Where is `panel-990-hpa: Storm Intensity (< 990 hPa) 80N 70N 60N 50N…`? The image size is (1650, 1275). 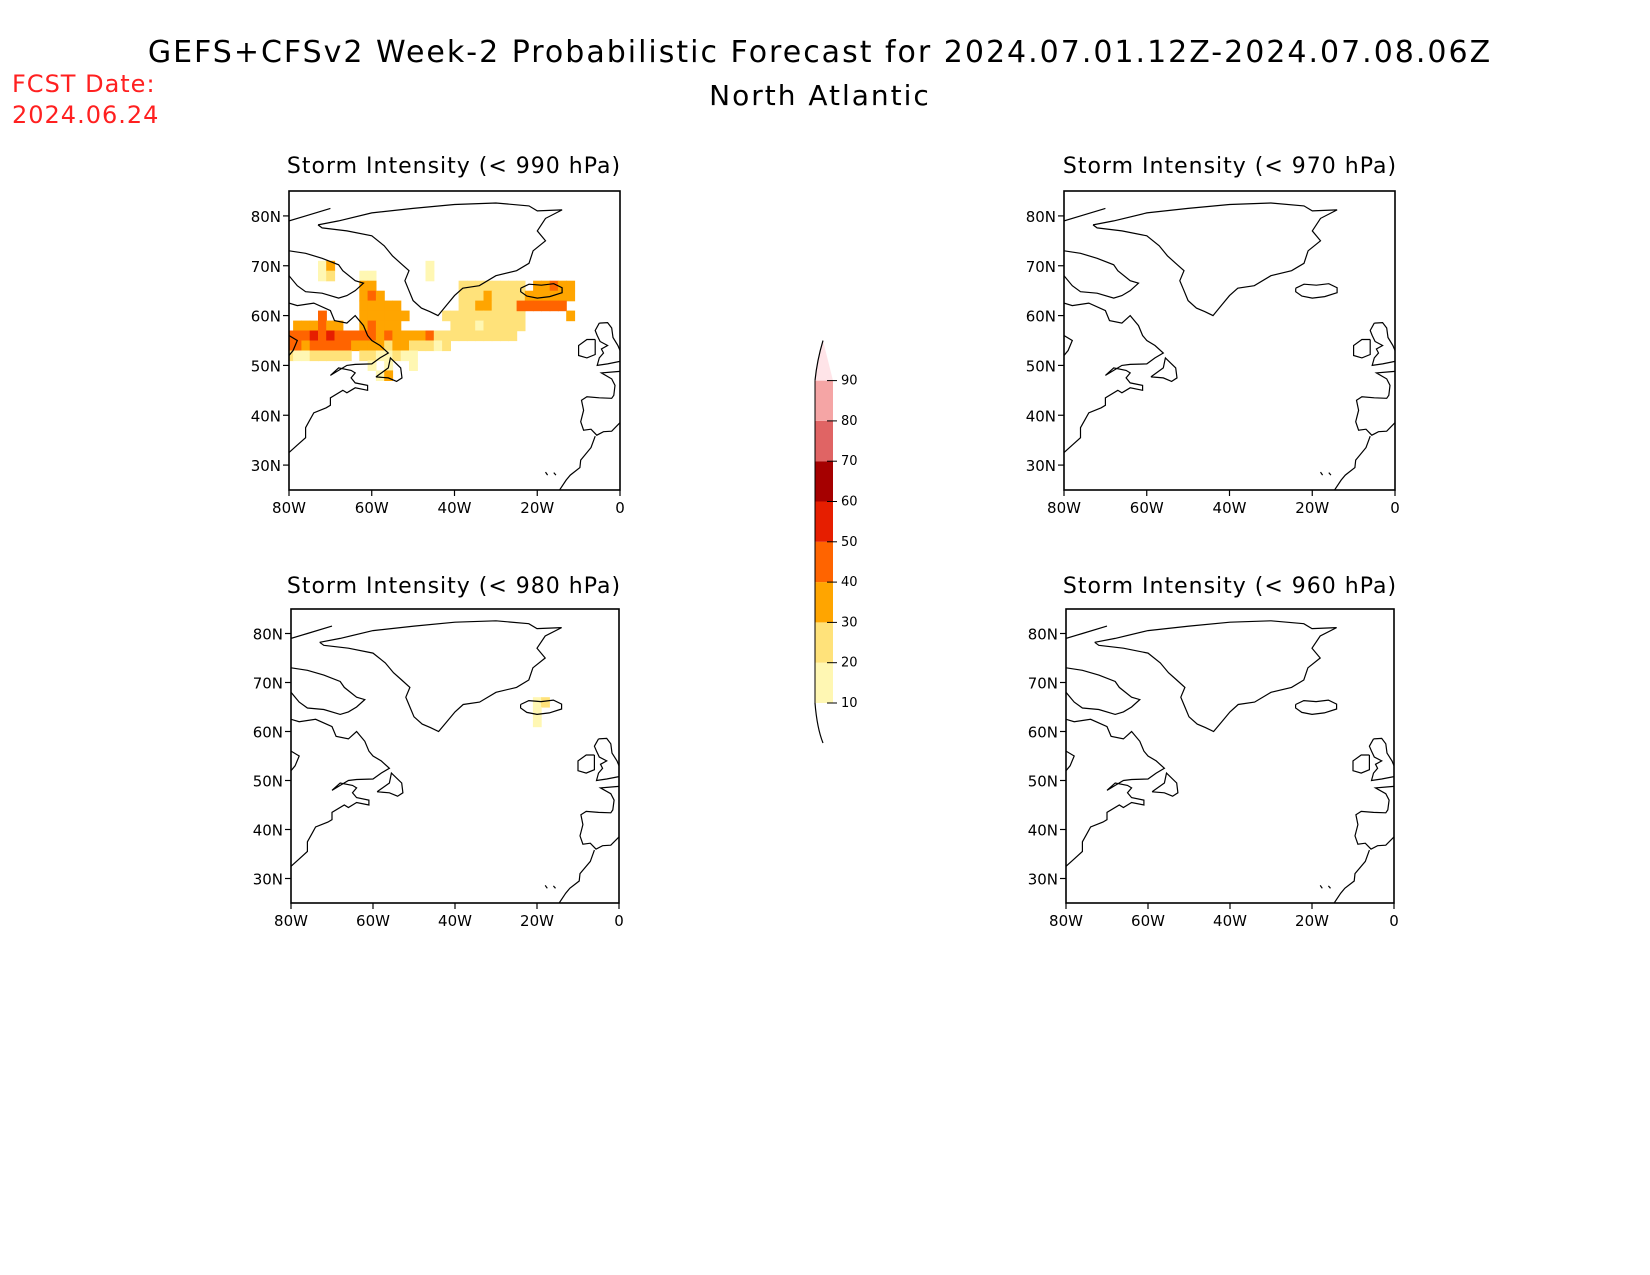 panel-990-hpa: Storm Intensity (< 990 hPa) 80N 70N 60N 50N… is located at coordinates (438, 335).